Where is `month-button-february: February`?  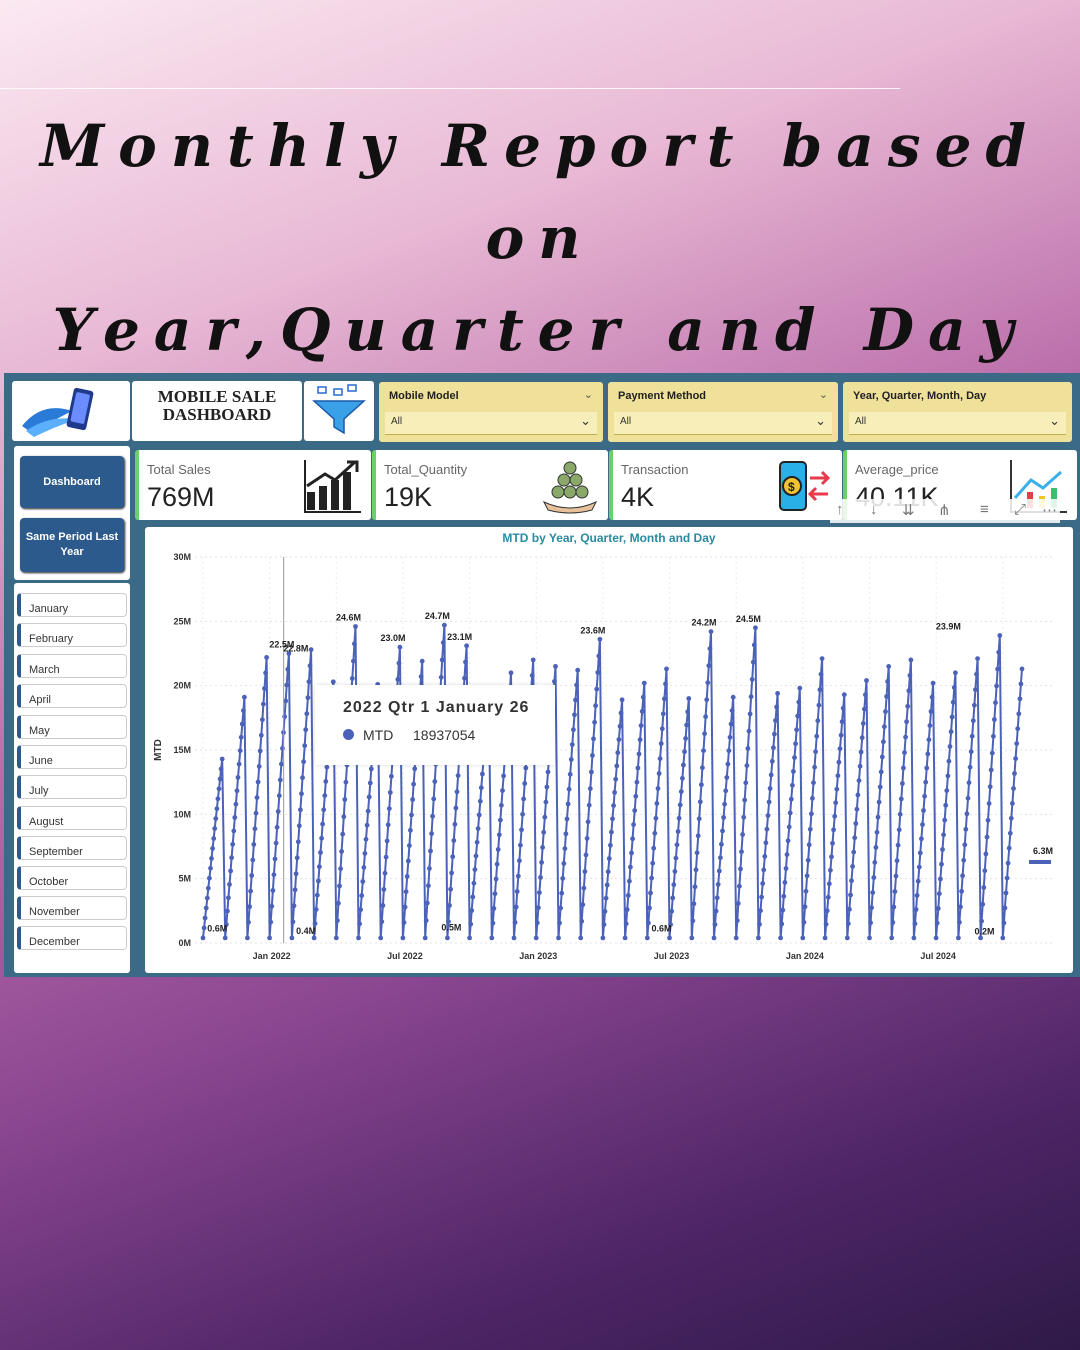 month-button-february: February is located at coordinates (72, 635).